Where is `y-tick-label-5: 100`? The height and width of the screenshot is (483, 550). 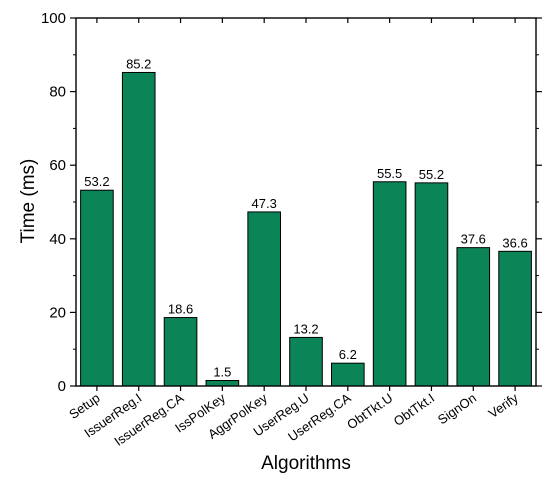 y-tick-label-5: 100 is located at coordinates (53, 18).